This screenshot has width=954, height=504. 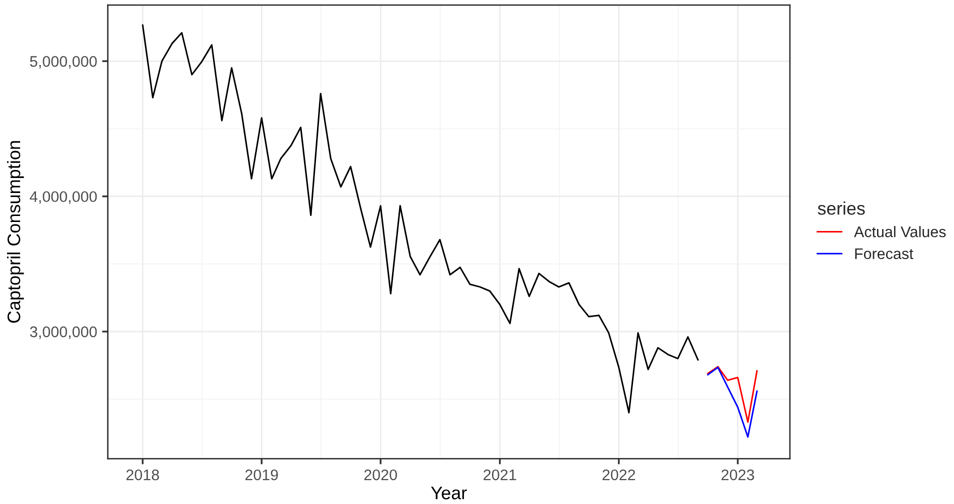 What do you see at coordinates (738, 474) in the screenshot?
I see `x-tick-label: 2023` at bounding box center [738, 474].